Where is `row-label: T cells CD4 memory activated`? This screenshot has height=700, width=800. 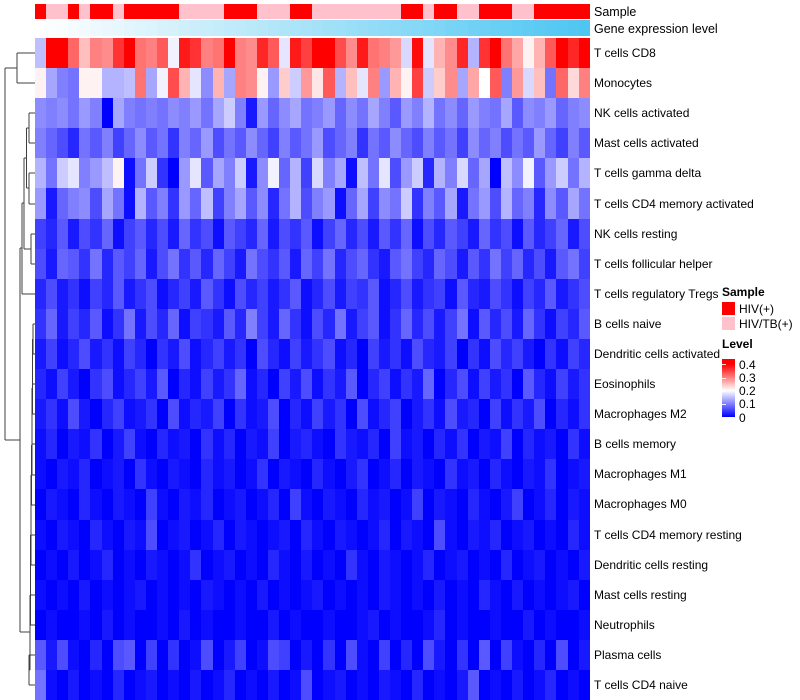
row-label: T cells CD4 memory activated is located at coordinates (674, 203).